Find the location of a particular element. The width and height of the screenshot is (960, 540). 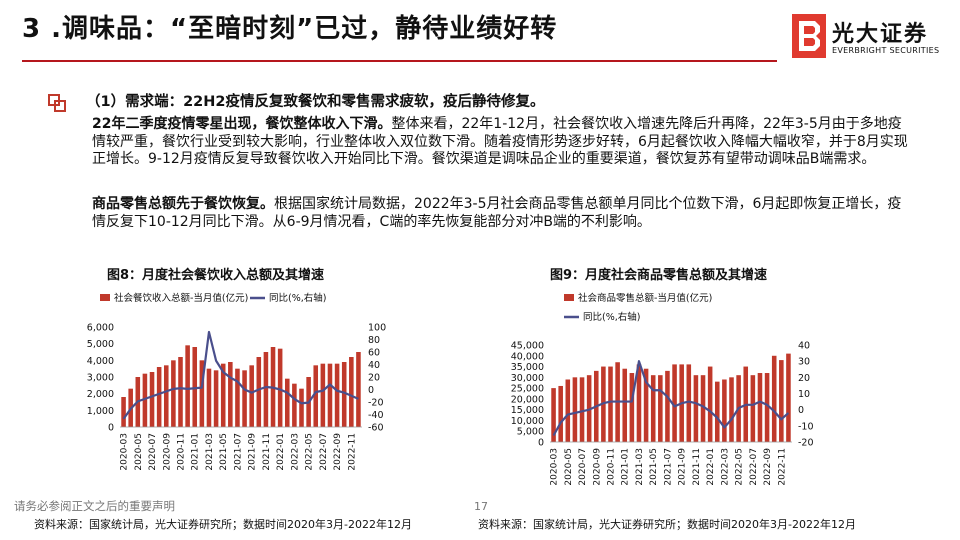

x-tick-label: 2022-01 is located at coordinates (711, 467).